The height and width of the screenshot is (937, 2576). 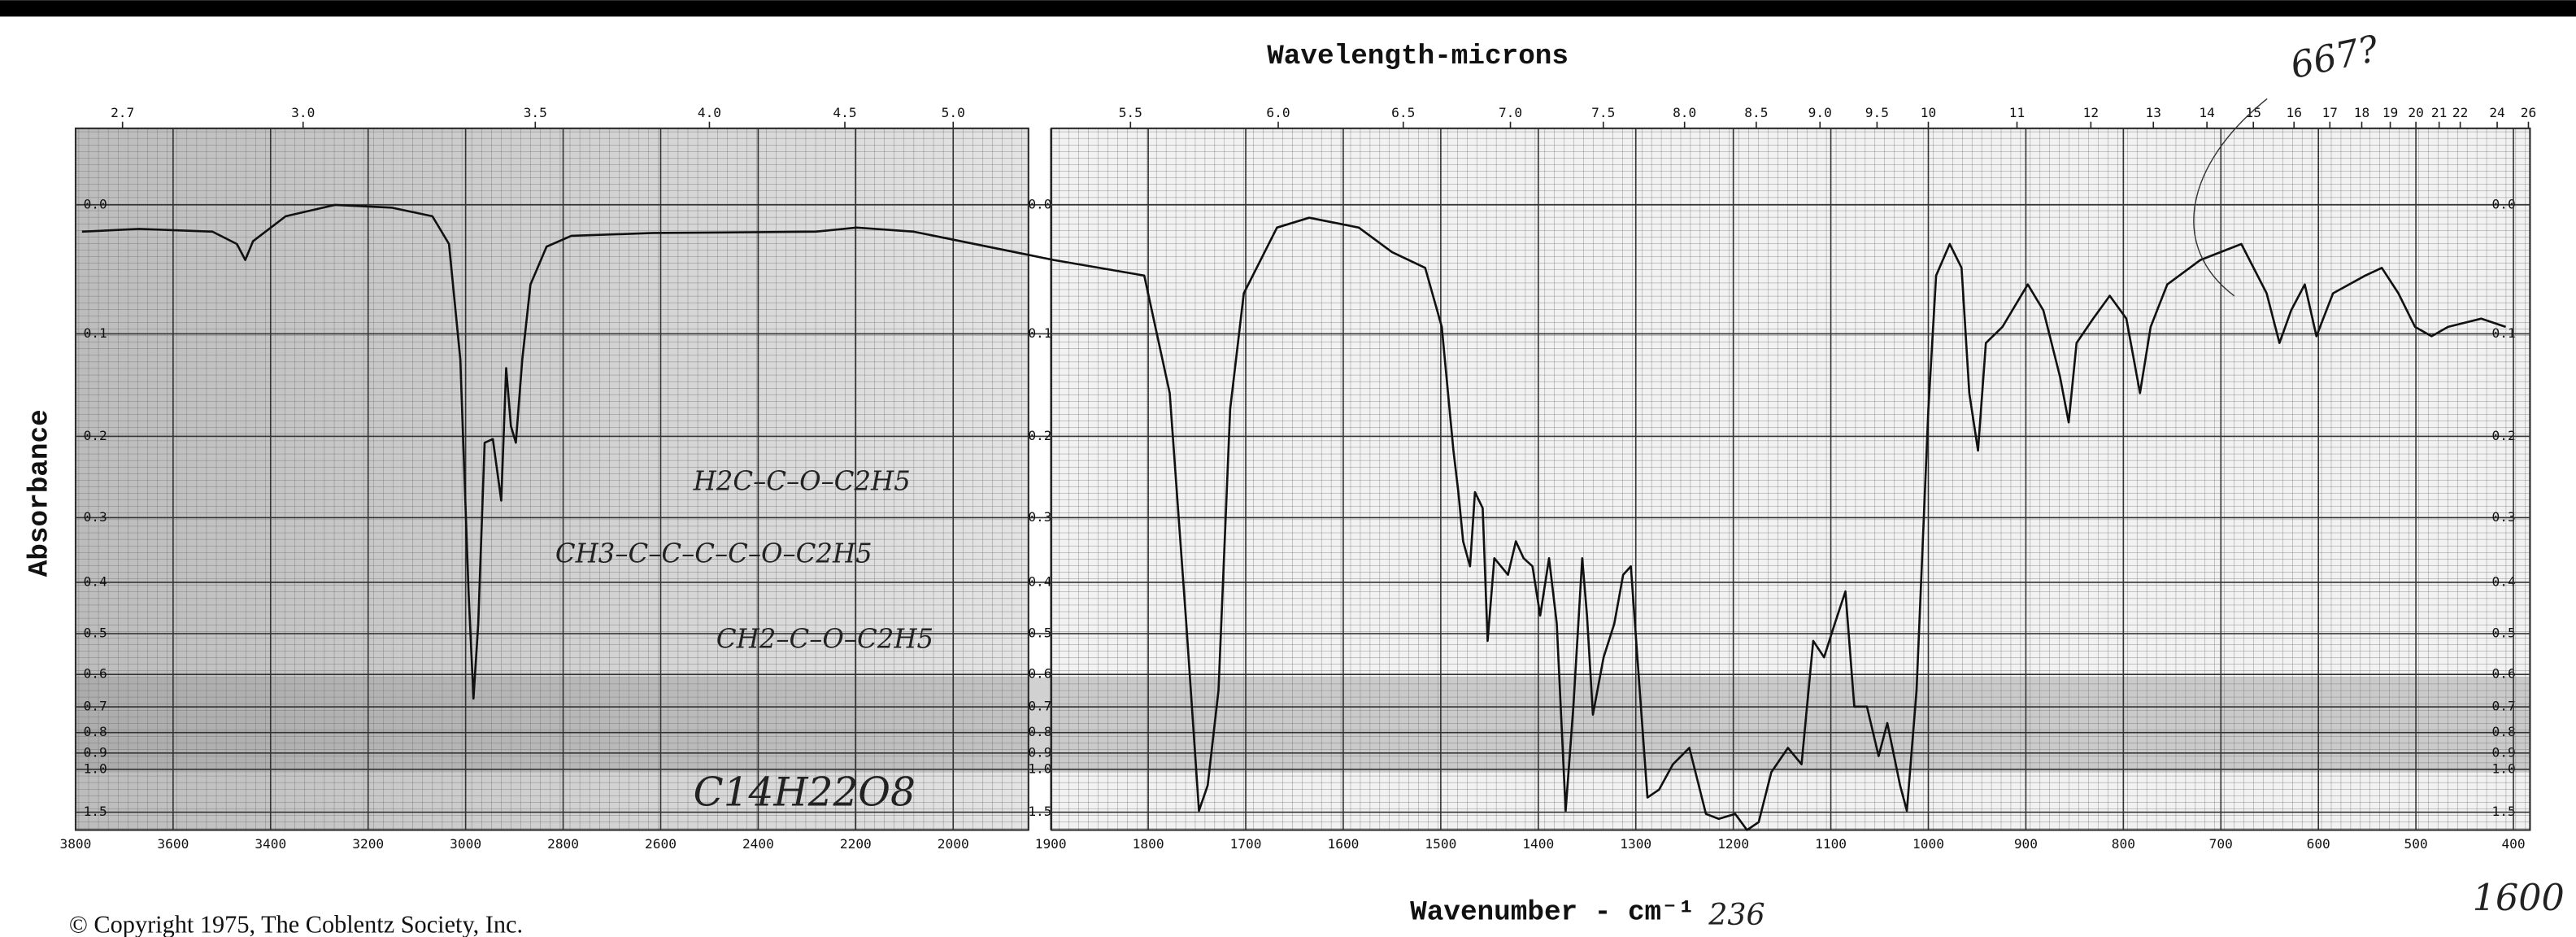 I want to click on x2-tick-label: 7.0, so click(x=1511, y=112).